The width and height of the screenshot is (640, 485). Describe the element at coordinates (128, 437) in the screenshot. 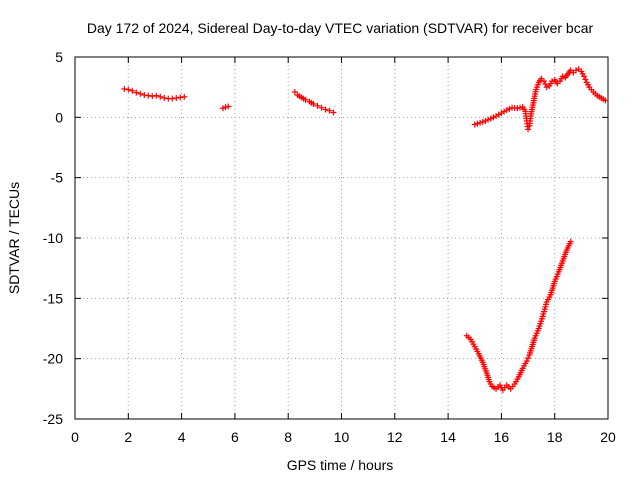

I see `x-tick-label: 2` at that location.